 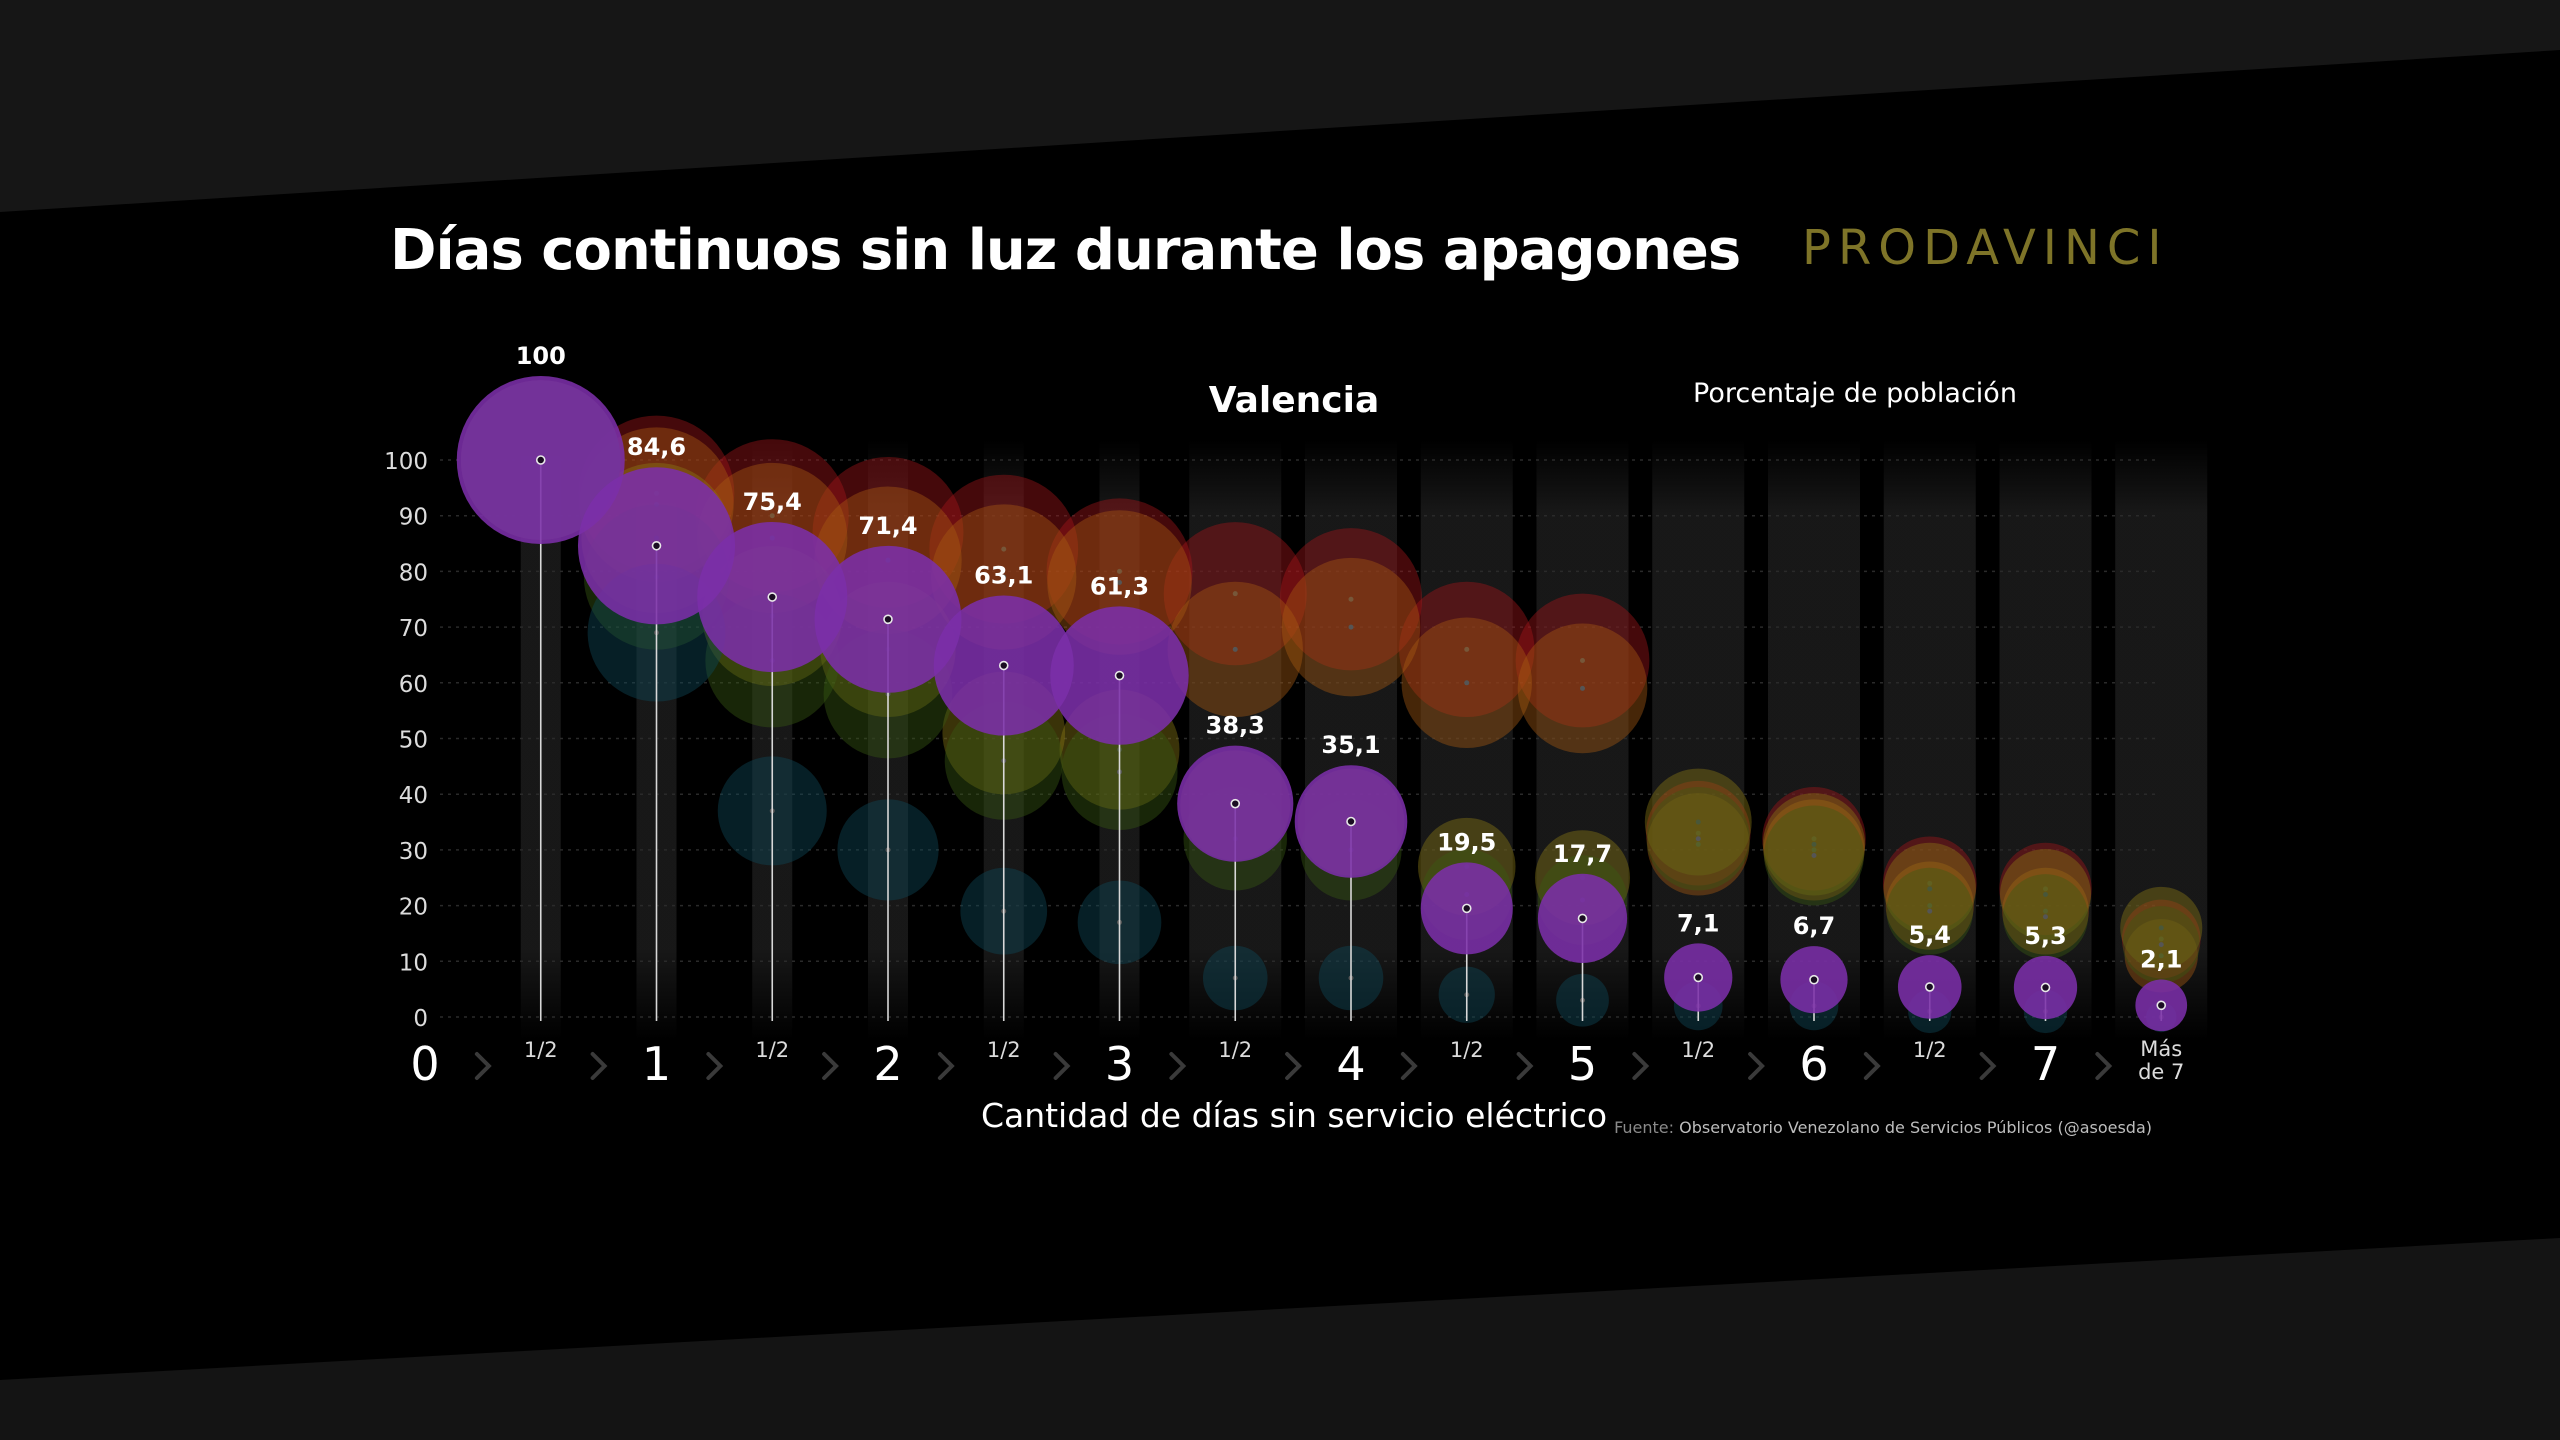 I want to click on x-tick-last-line2: de 7, so click(x=2161, y=1072).